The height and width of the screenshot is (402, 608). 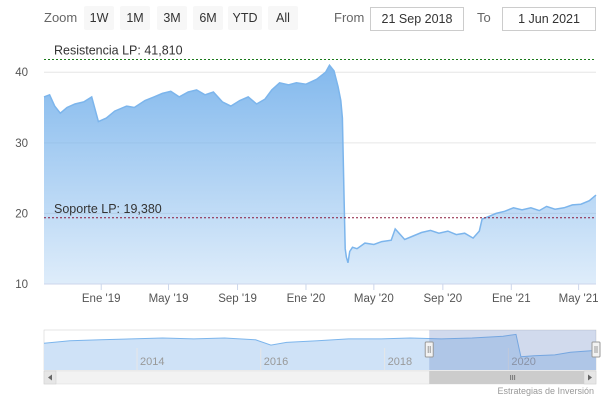 I want to click on navigator-year-label: 2018, so click(x=400, y=362).